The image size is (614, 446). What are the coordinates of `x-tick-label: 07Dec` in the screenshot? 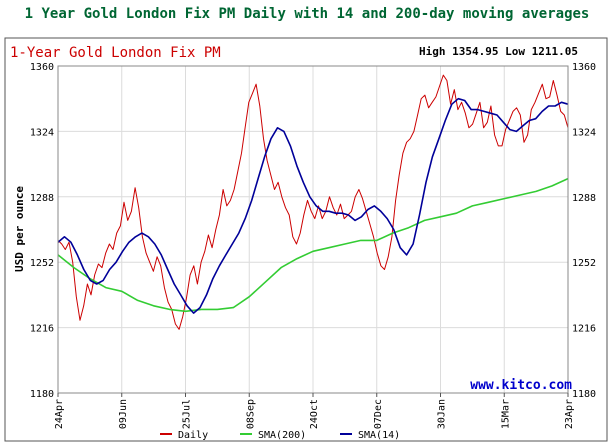 It's located at (378, 414).